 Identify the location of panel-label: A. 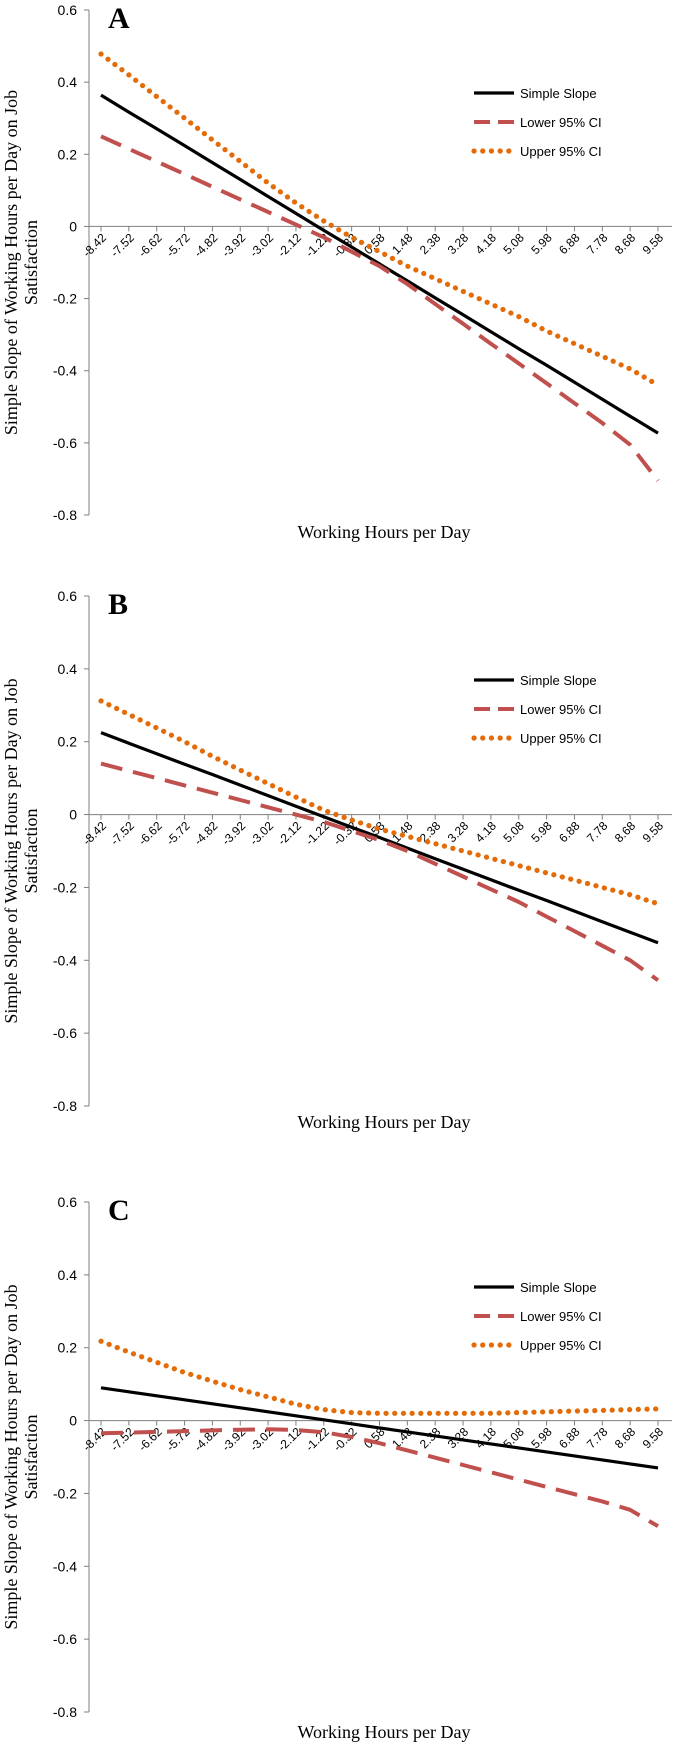
(119, 18).